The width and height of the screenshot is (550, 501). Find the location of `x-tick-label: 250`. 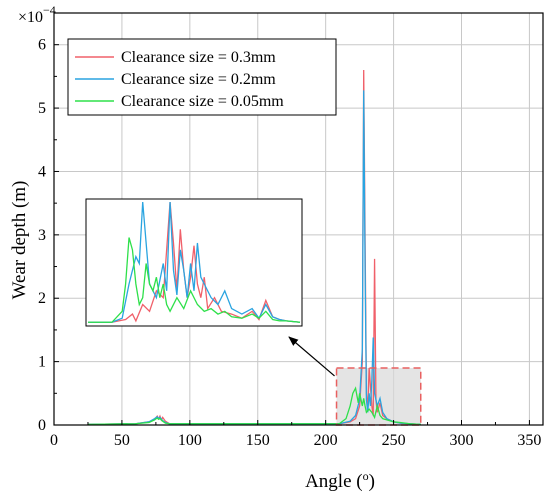

x-tick-label: 250 is located at coordinates (394, 440).